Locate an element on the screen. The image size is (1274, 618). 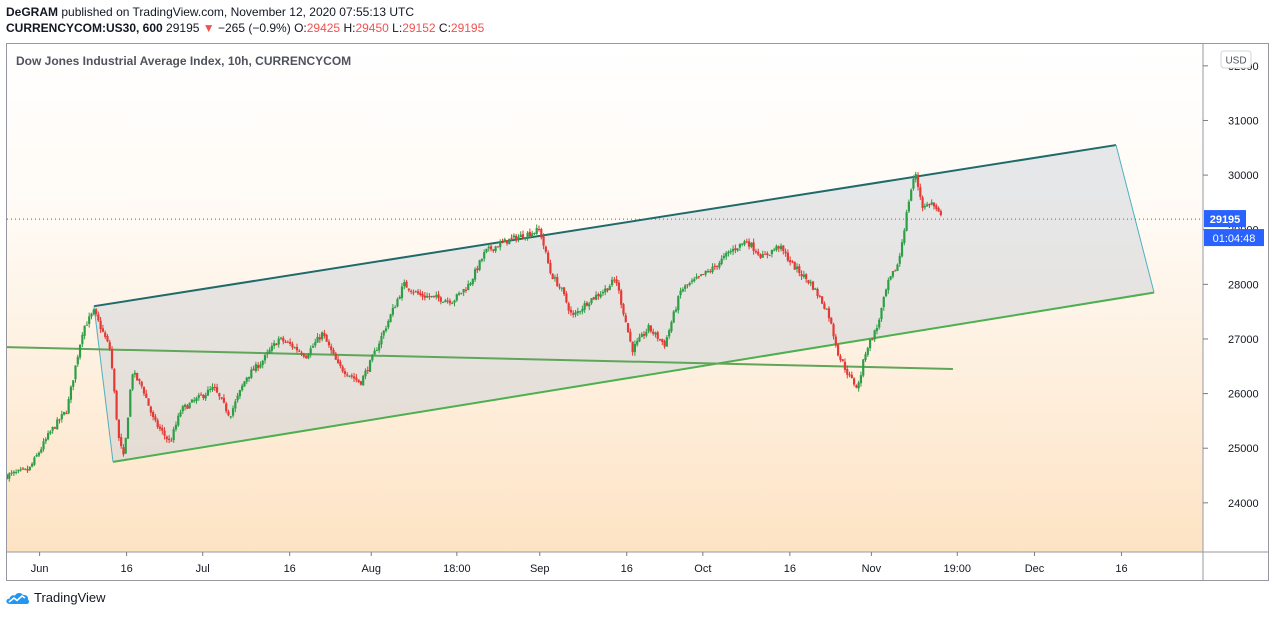
support-trend-line is located at coordinates (480, 358).